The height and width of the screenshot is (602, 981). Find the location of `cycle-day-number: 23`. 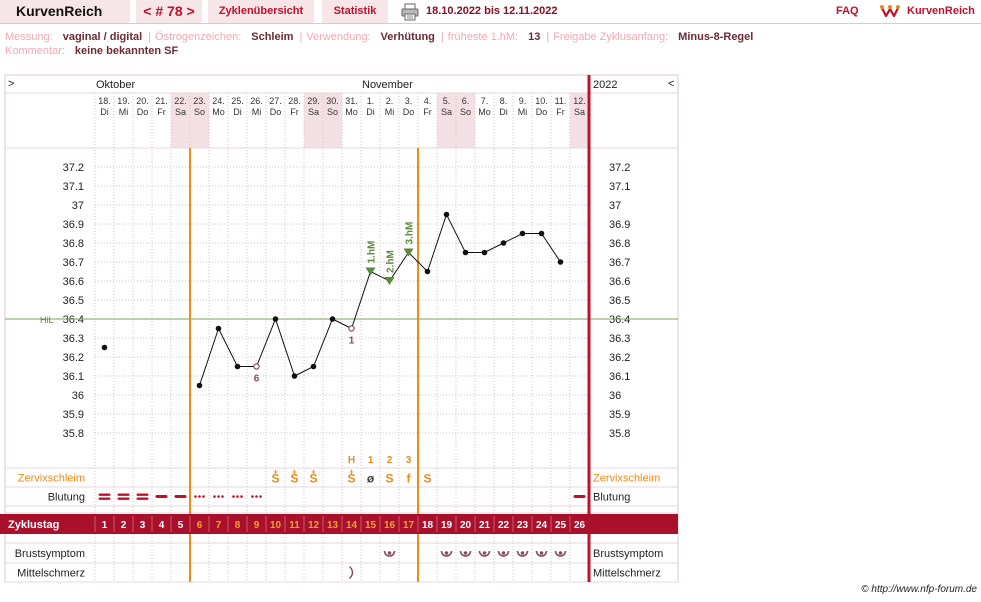

cycle-day-number: 23 is located at coordinates (523, 525).